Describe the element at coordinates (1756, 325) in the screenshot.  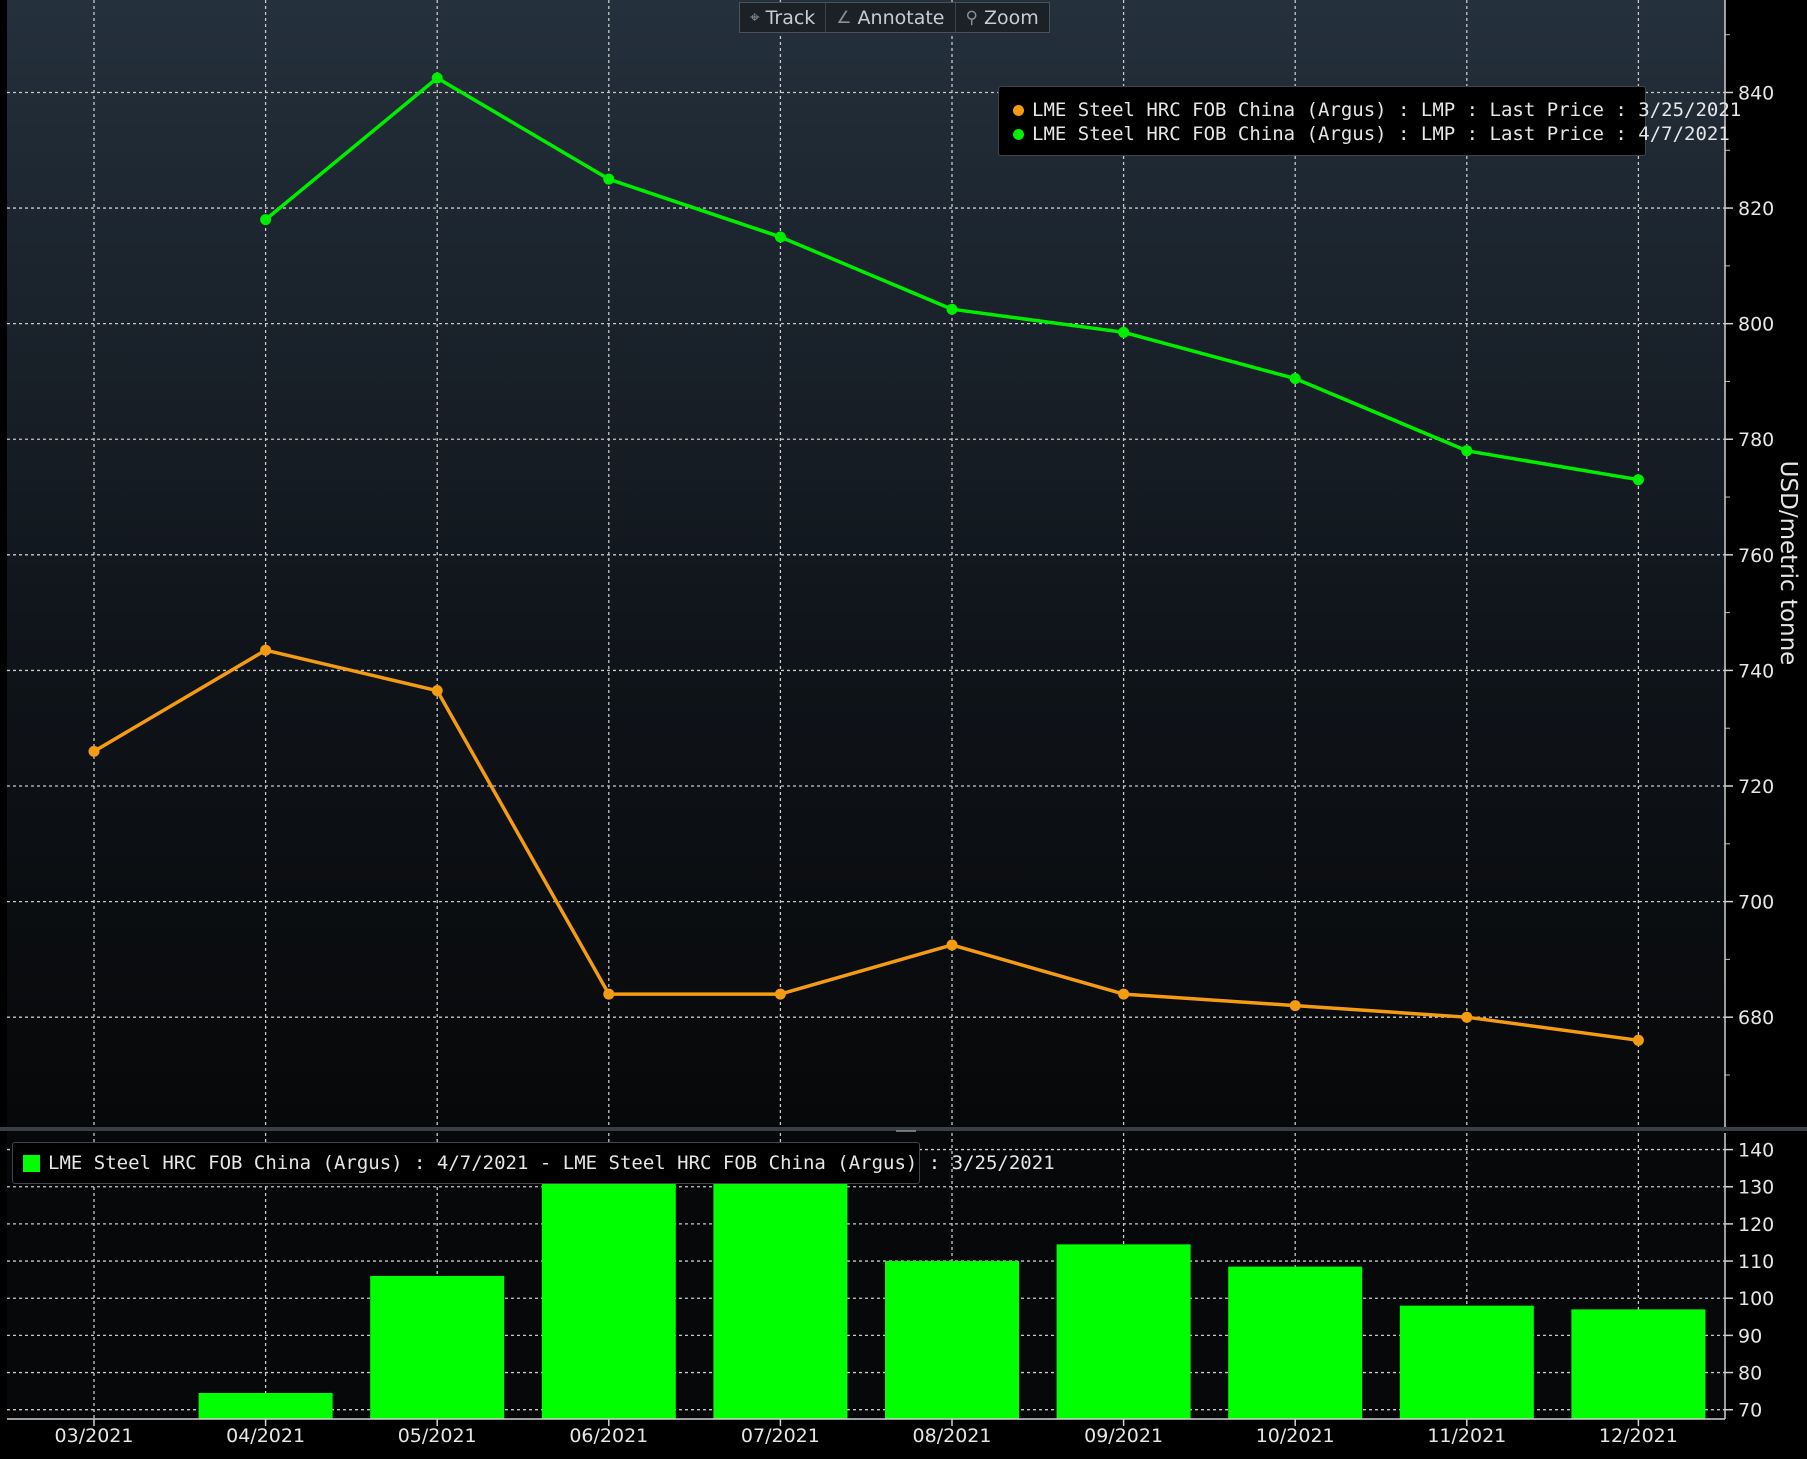
I see `top-y-tick-label: 800` at that location.